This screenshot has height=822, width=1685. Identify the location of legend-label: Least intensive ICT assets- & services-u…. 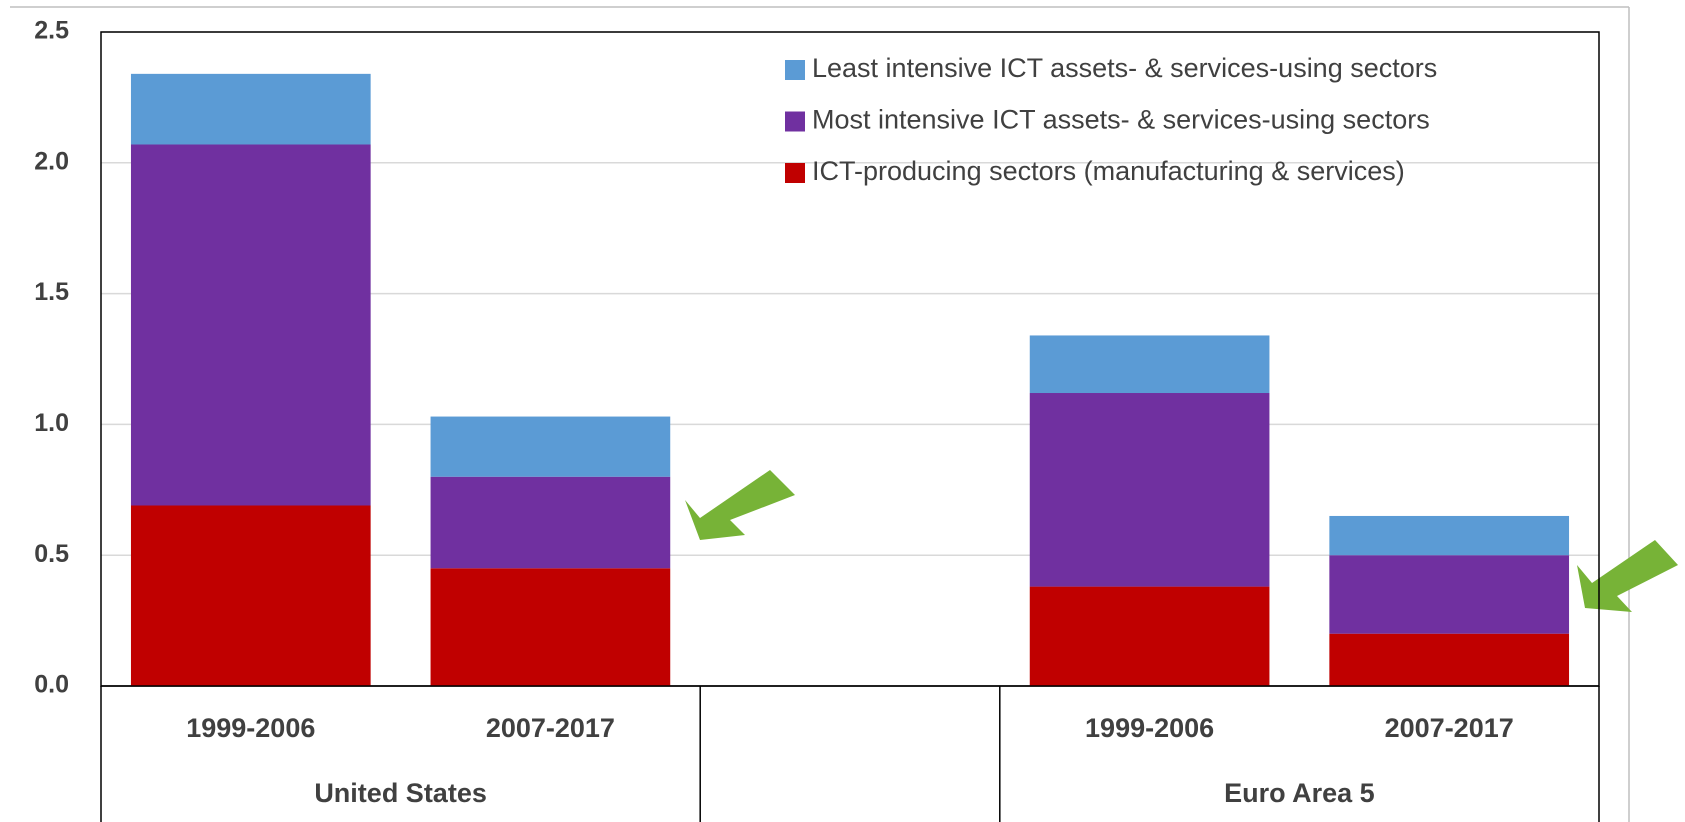
(1124, 68).